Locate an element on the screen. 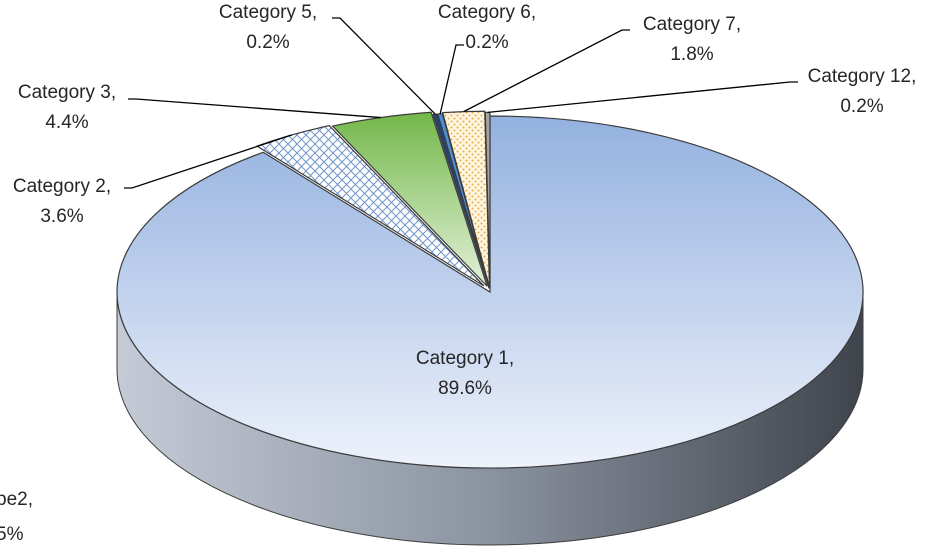 The image size is (929, 559). data-label-value-category-5: 0.2% is located at coordinates (267, 42).